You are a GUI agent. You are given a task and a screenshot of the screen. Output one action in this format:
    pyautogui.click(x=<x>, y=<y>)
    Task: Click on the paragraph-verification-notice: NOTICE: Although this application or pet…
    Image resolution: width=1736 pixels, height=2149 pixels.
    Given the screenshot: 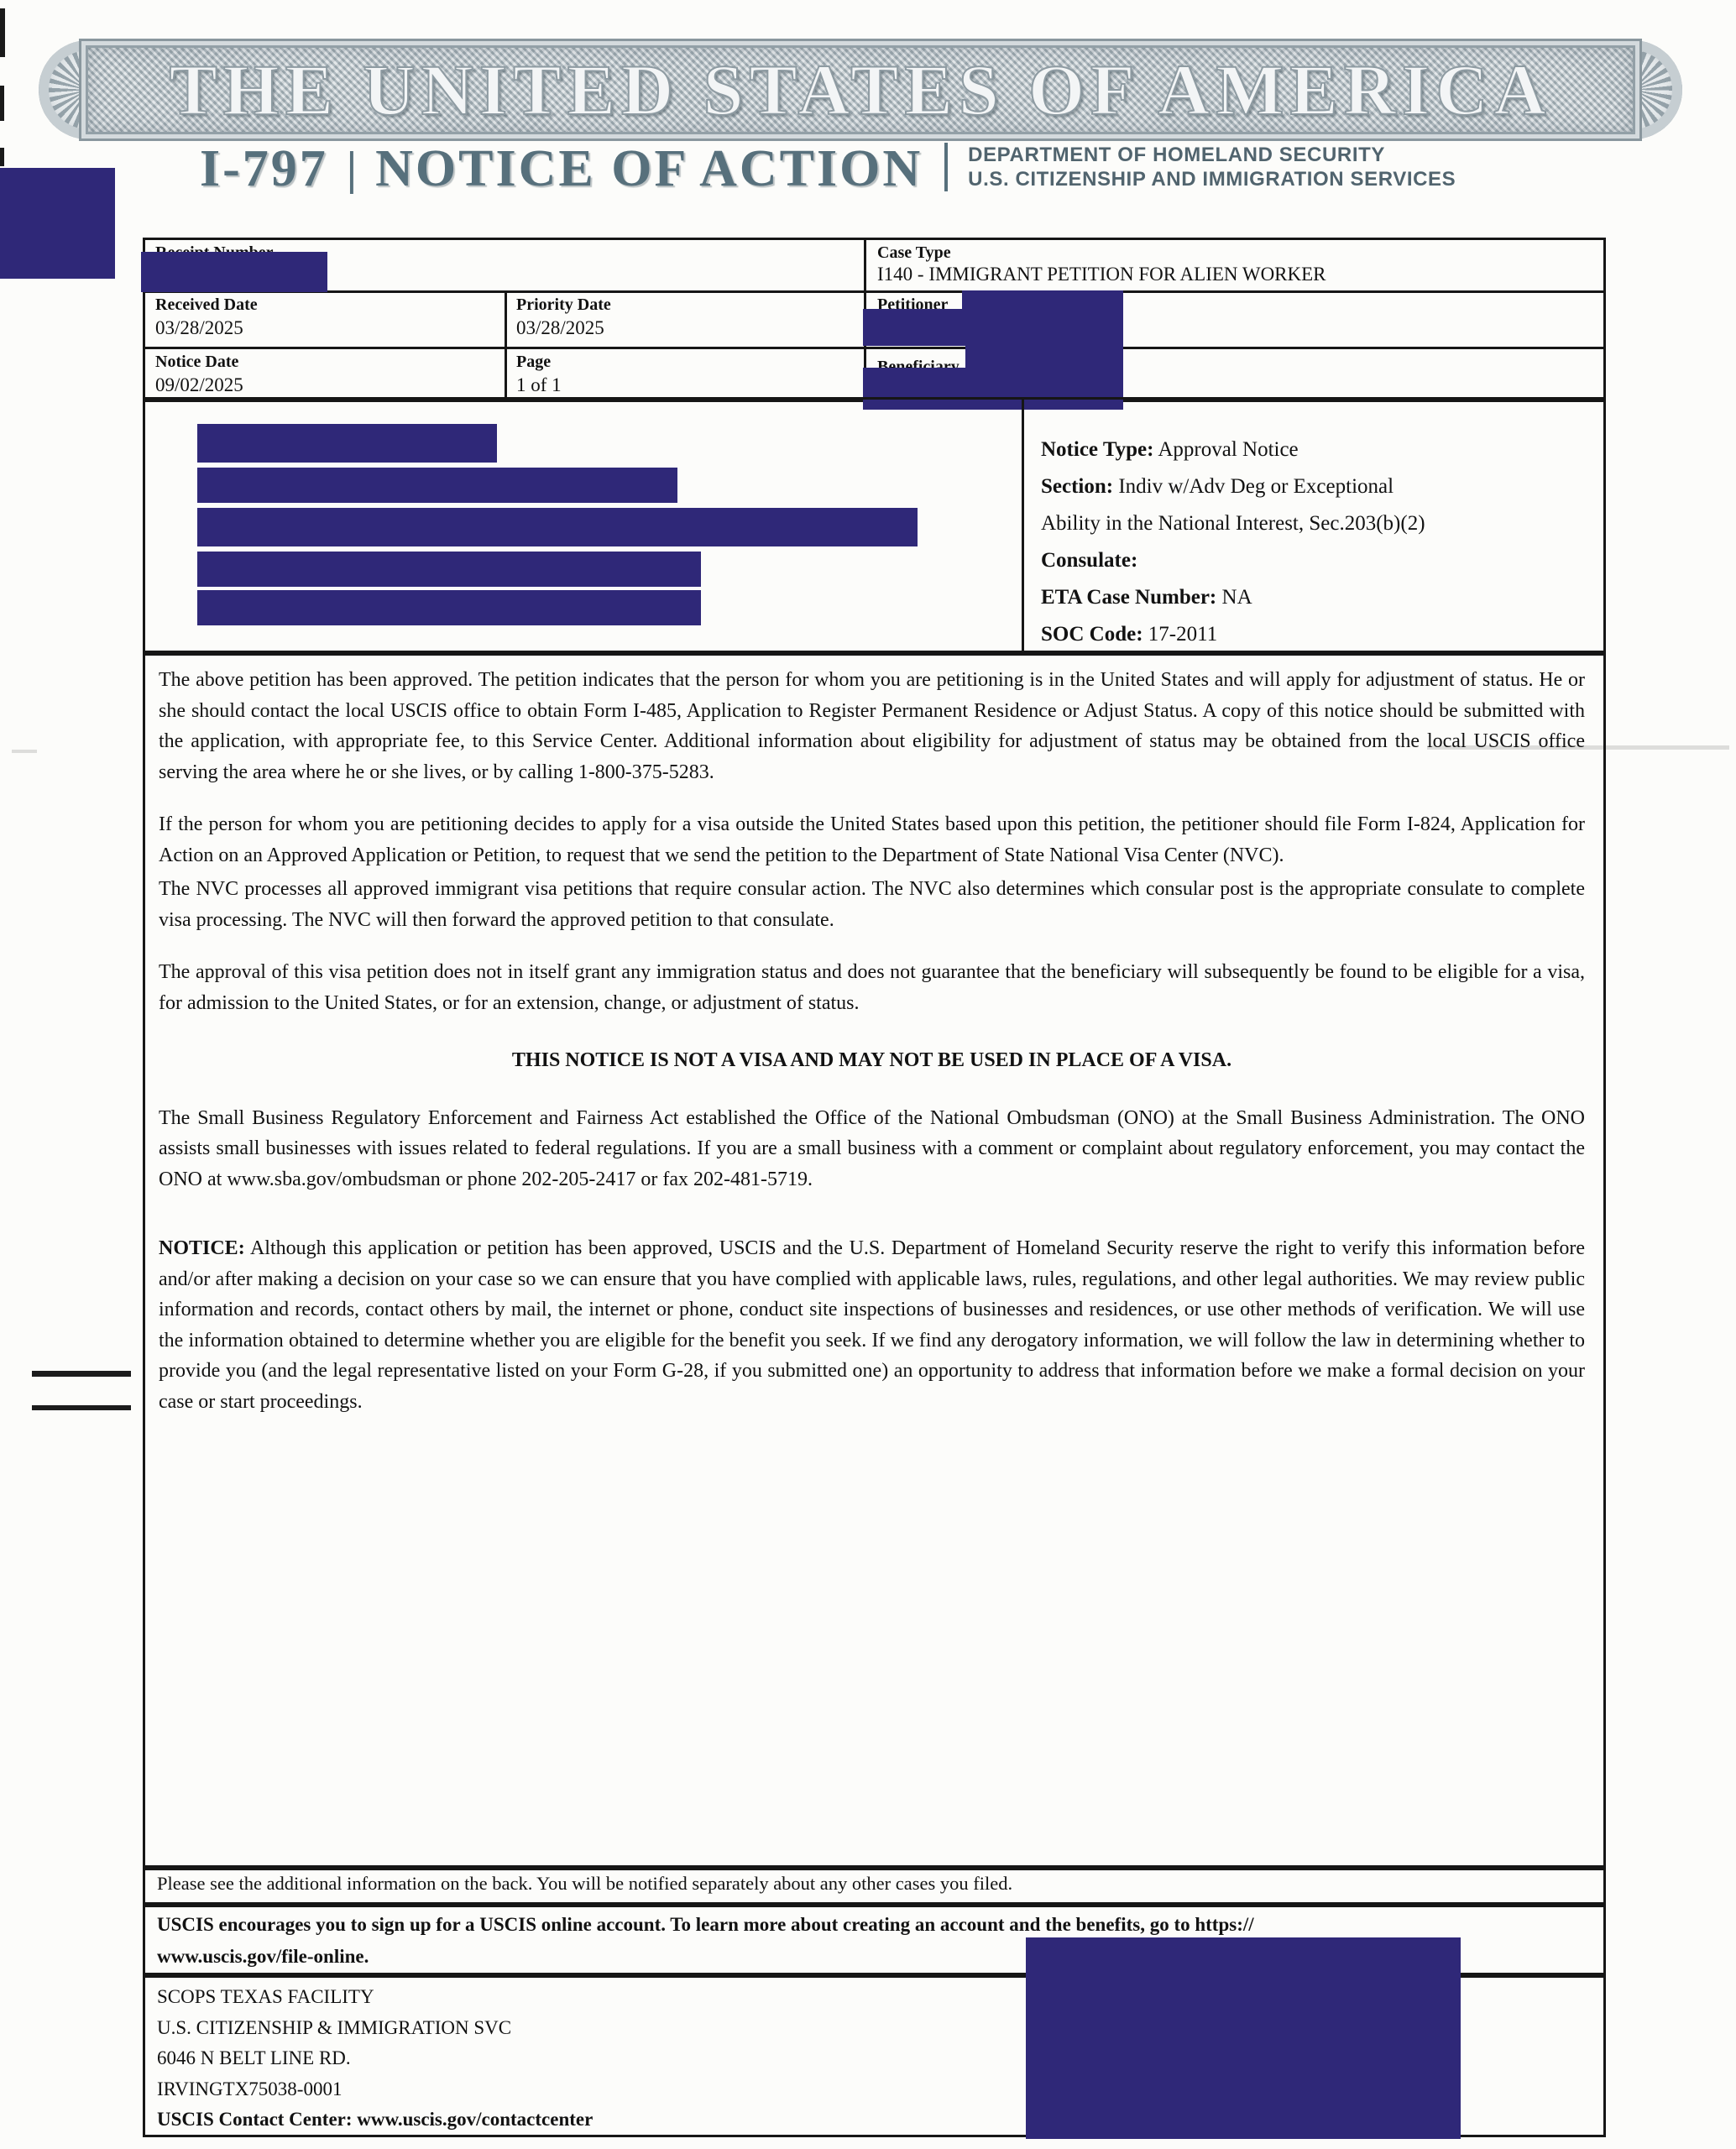 What is the action you would take?
    pyautogui.click(x=872, y=1325)
    